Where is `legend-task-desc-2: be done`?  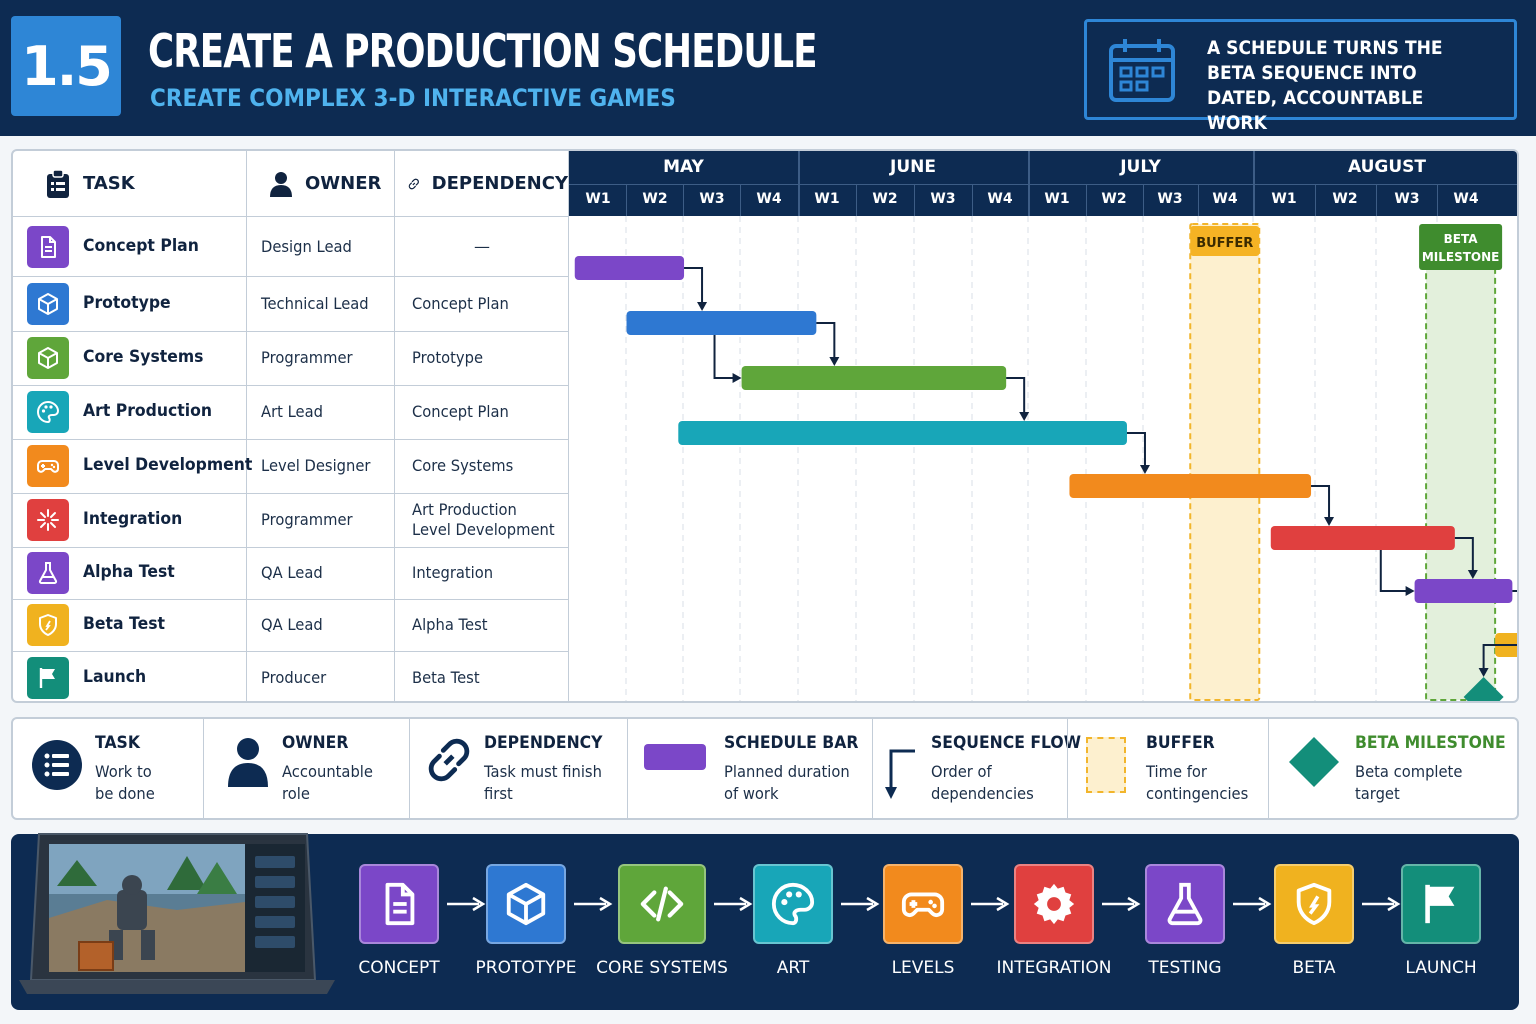
legend-task-desc-2: be done is located at coordinates (125, 793).